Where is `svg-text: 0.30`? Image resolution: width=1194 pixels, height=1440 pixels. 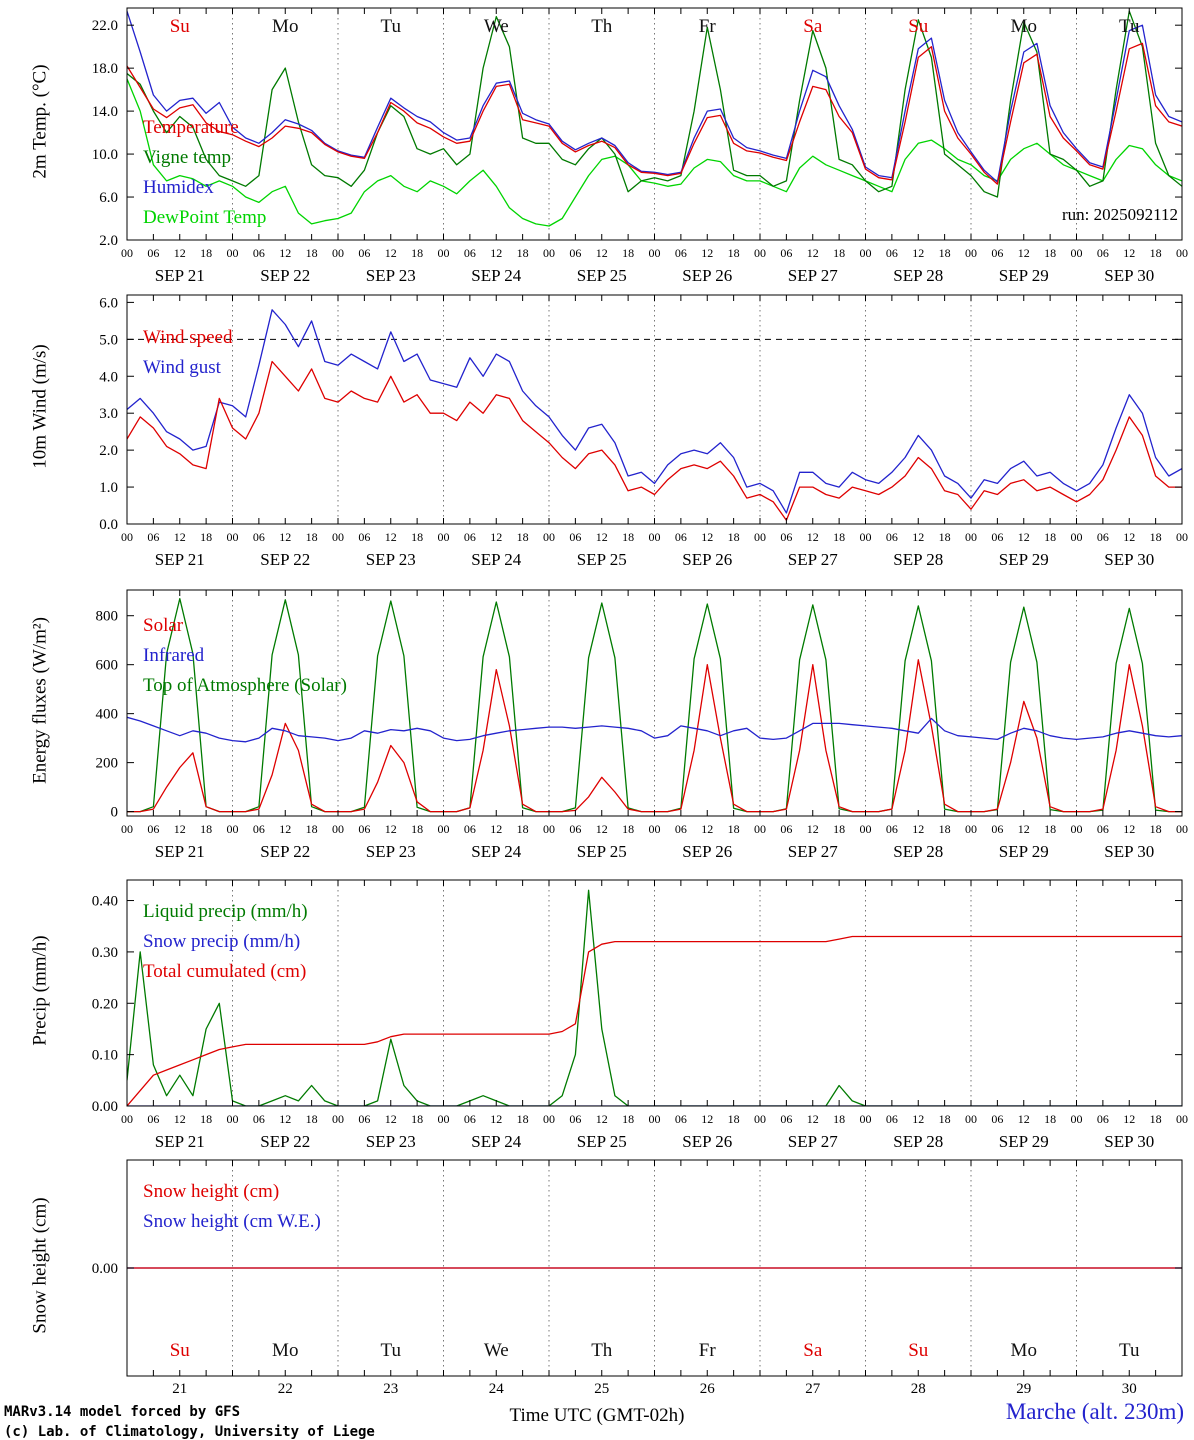
svg-text: 0.30 is located at coordinates (105, 953).